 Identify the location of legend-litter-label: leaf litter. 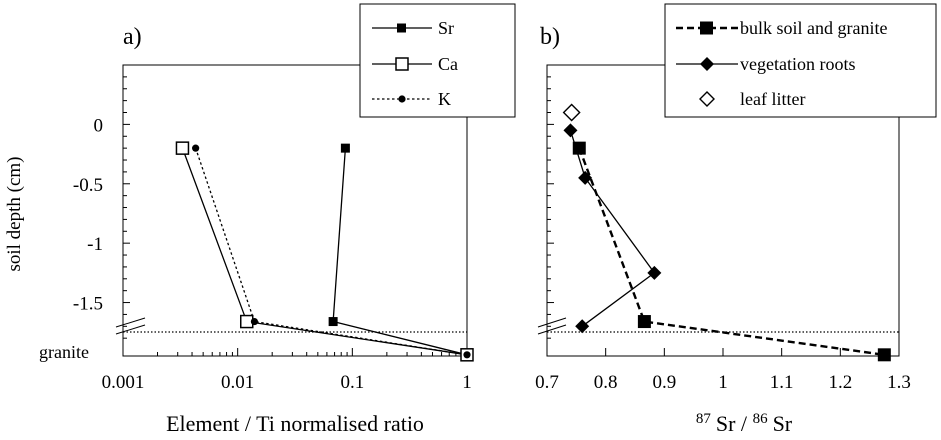
(772, 99).